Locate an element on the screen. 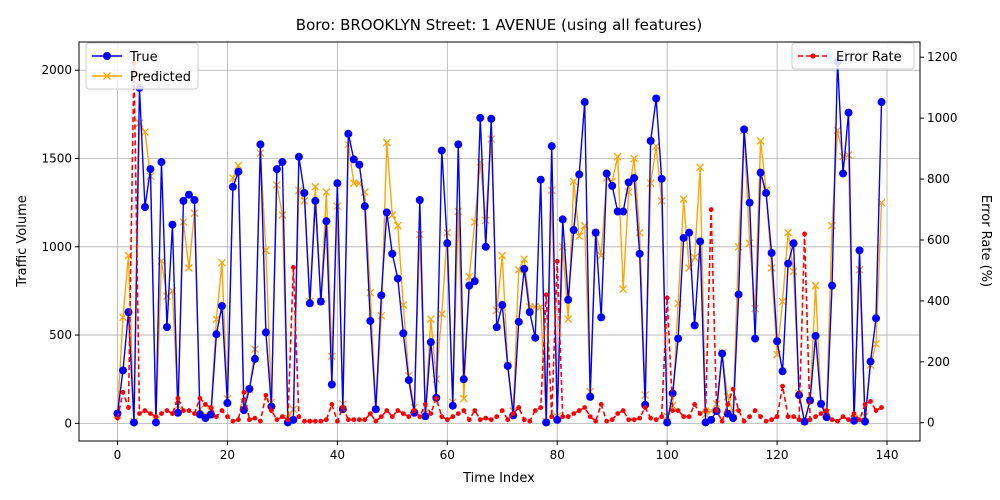  x-tick-label: 100 is located at coordinates (667, 455).